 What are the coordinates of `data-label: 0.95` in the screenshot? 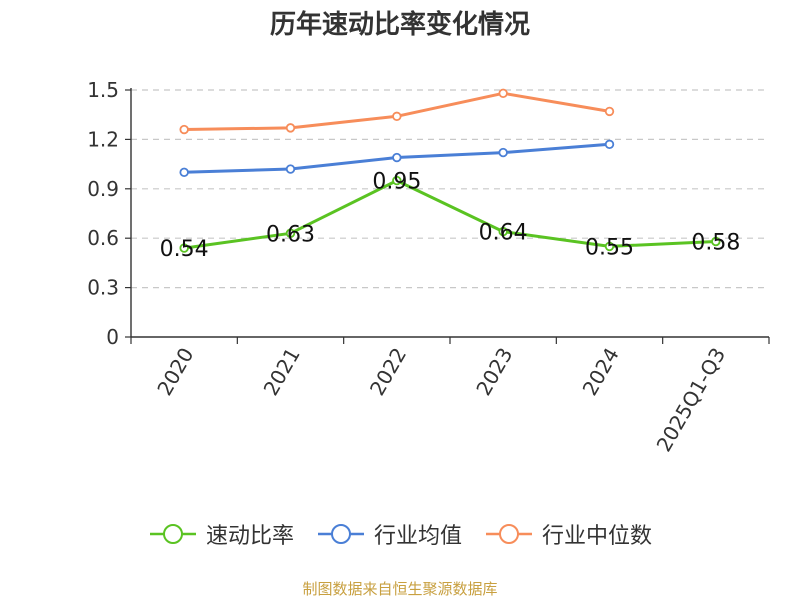 It's located at (396, 182).